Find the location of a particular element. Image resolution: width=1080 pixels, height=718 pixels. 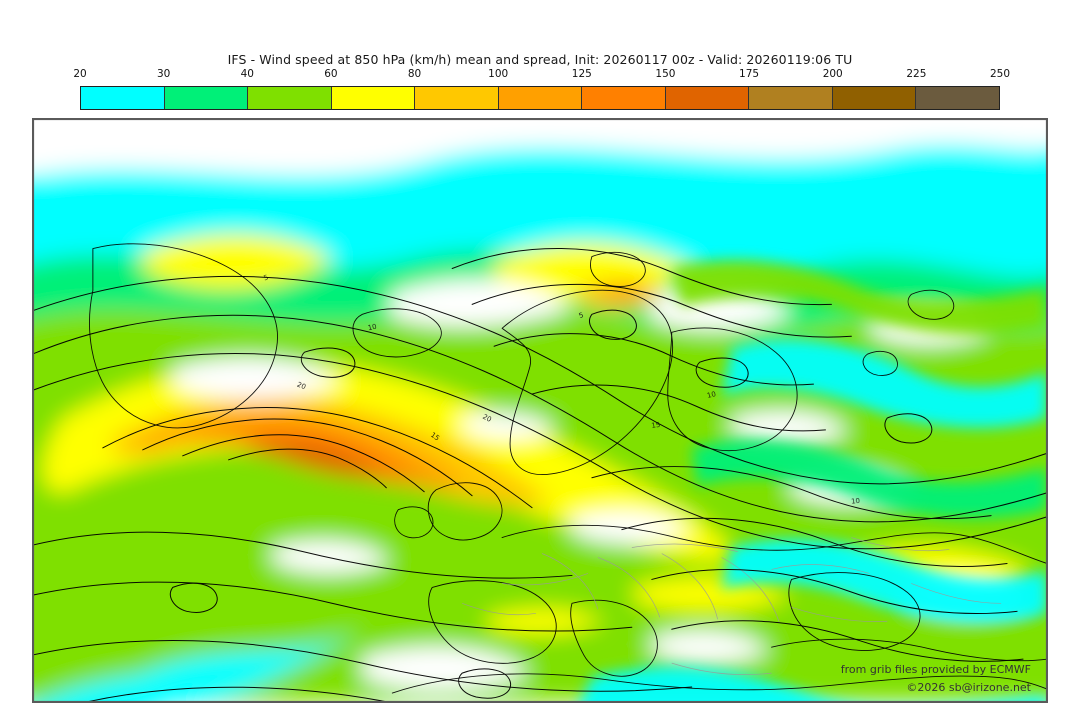

copyright-credit: ©2026 sb@irizone.net is located at coordinates (968, 687).